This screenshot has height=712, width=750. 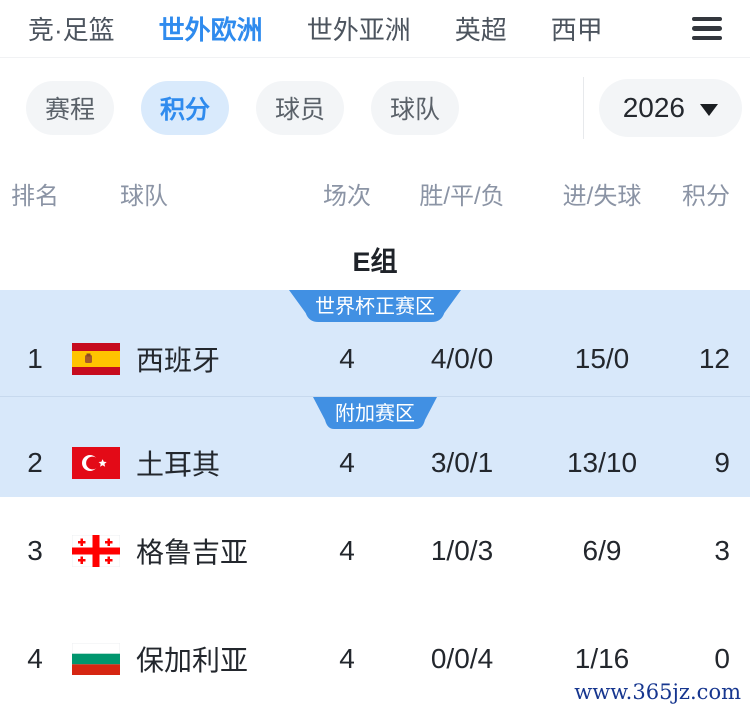 What do you see at coordinates (707, 29) in the screenshot?
I see `hamburger-menu-icon` at bounding box center [707, 29].